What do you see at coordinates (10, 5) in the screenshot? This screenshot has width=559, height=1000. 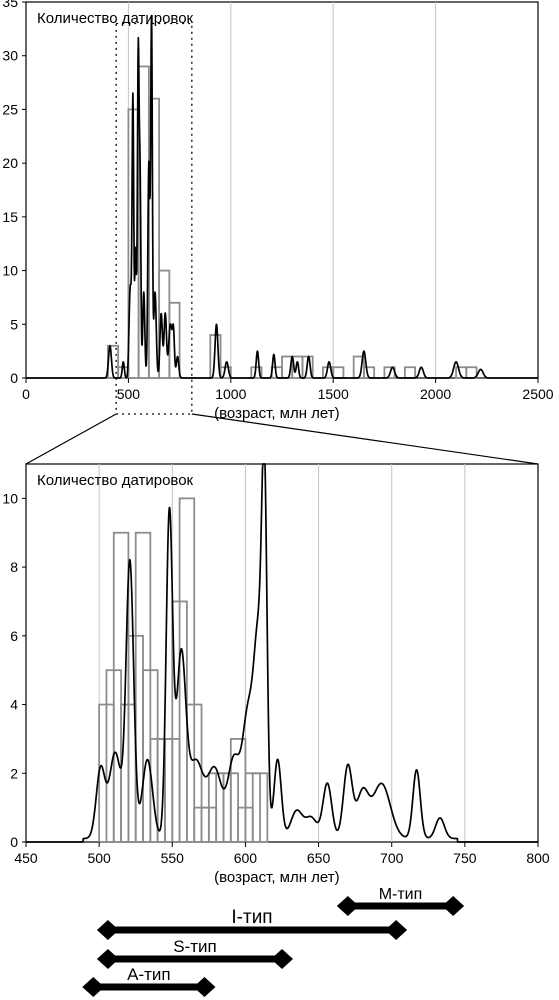 I see `y-tick-label: 35` at bounding box center [10, 5].